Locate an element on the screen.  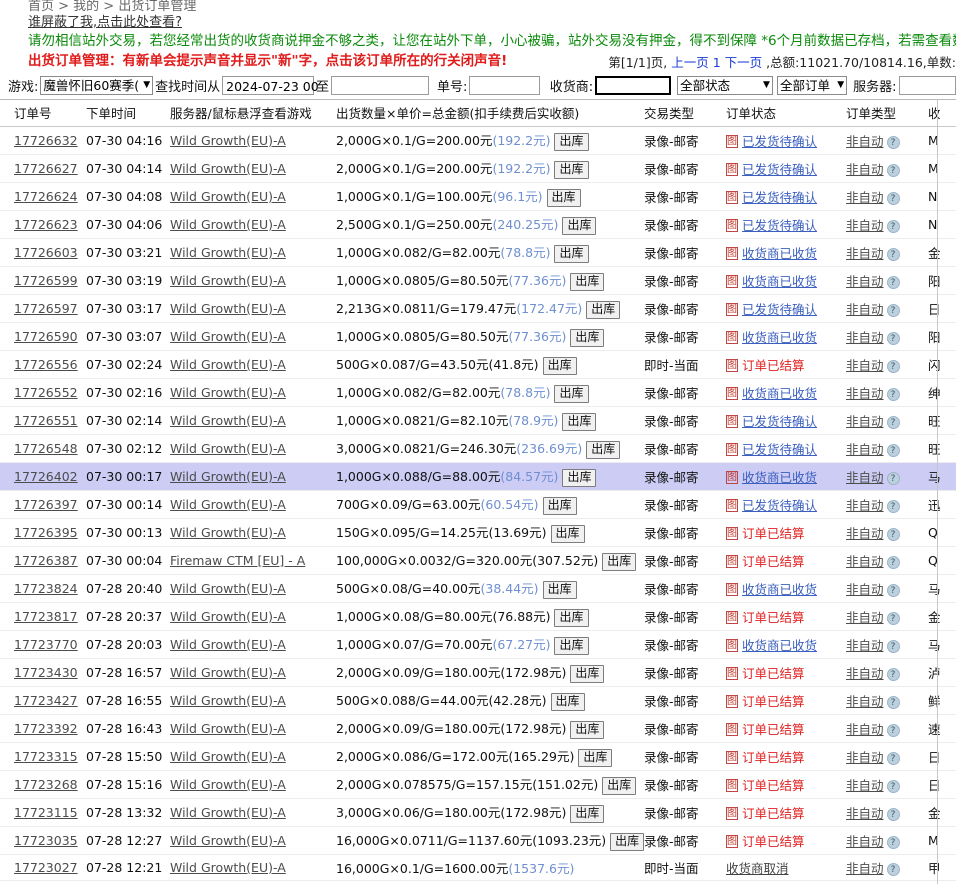
order-id-link: 17723427 is located at coordinates (46, 700).